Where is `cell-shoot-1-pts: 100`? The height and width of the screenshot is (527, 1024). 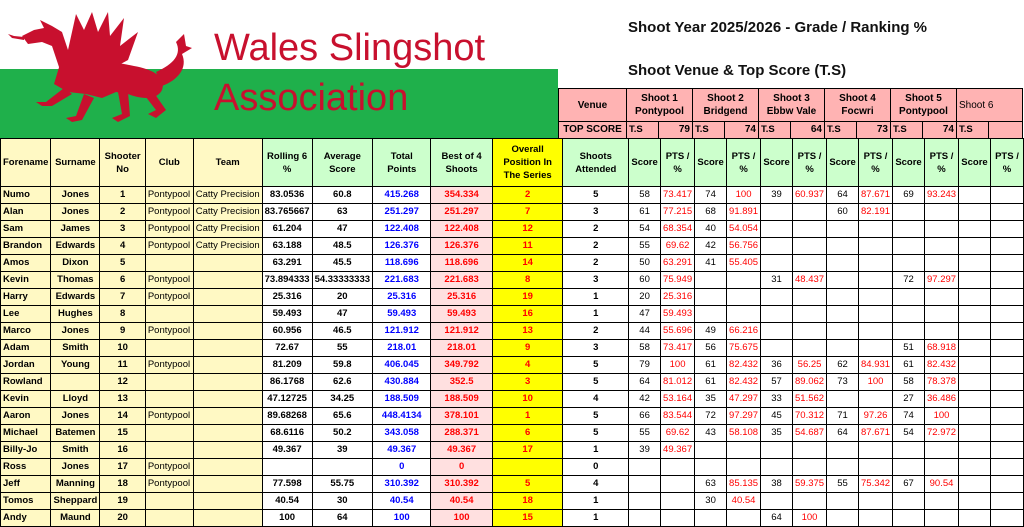 cell-shoot-1-pts: 100 is located at coordinates (678, 365).